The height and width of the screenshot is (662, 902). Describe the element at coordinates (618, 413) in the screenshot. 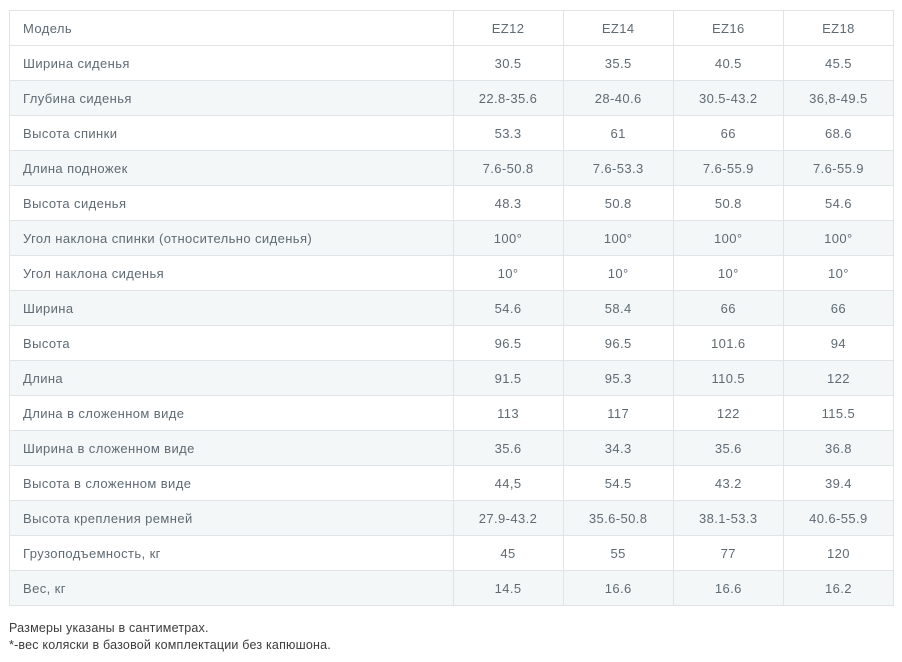

I see `value-cell: 117` at that location.